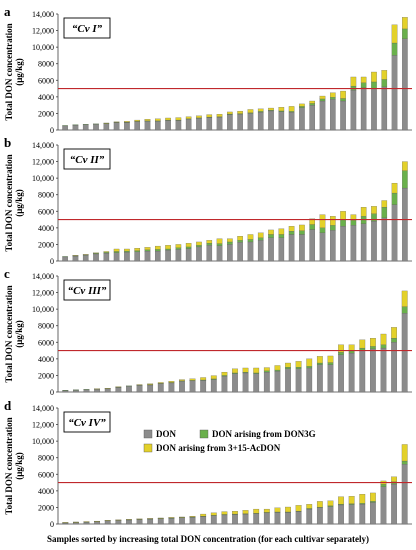 Image resolution: width=416 pixels, height=550 pixels. I want to click on legend-swatch-don3g, so click(204, 434).